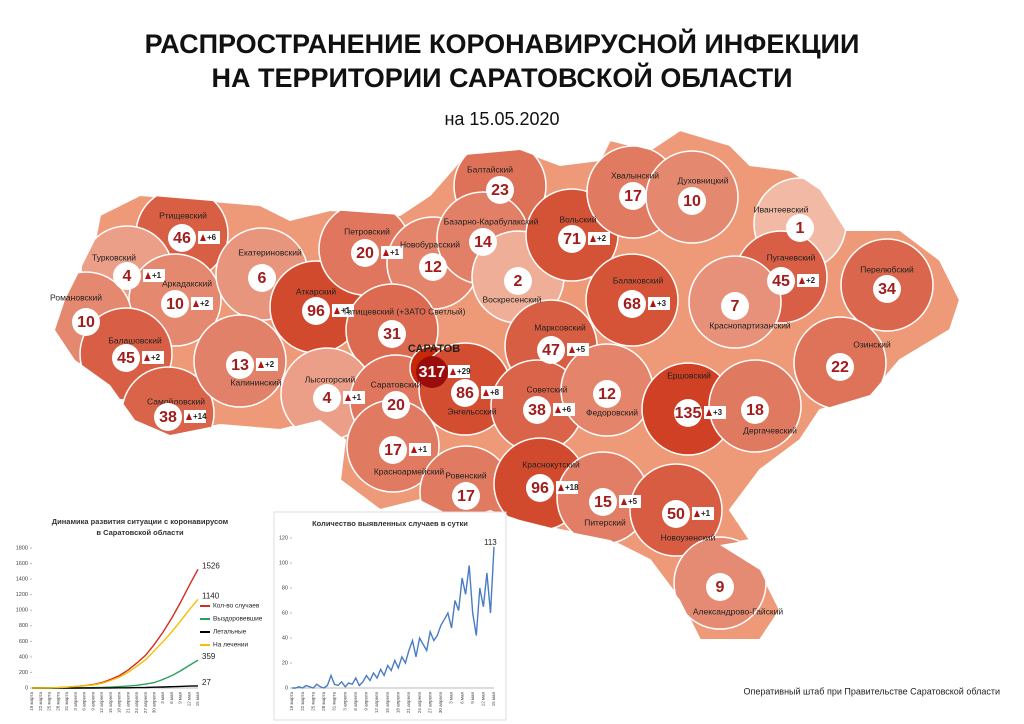 This screenshot has height=724, width=1024. What do you see at coordinates (702, 180) in the screenshot?
I see `district-name: Духовницкий` at bounding box center [702, 180].